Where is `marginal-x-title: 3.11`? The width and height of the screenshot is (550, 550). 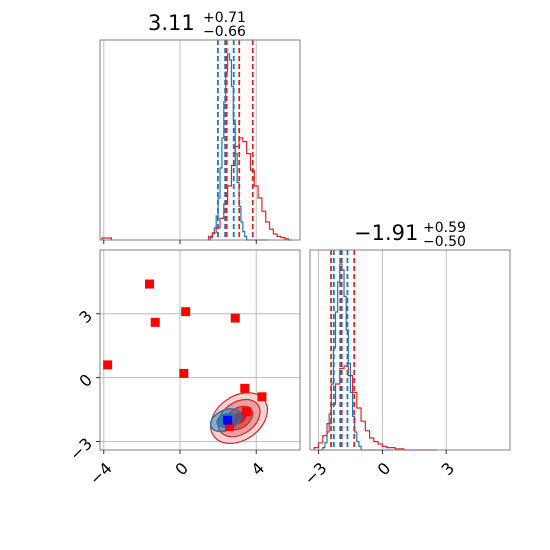
marginal-x-title: 3.11 is located at coordinates (171, 23).